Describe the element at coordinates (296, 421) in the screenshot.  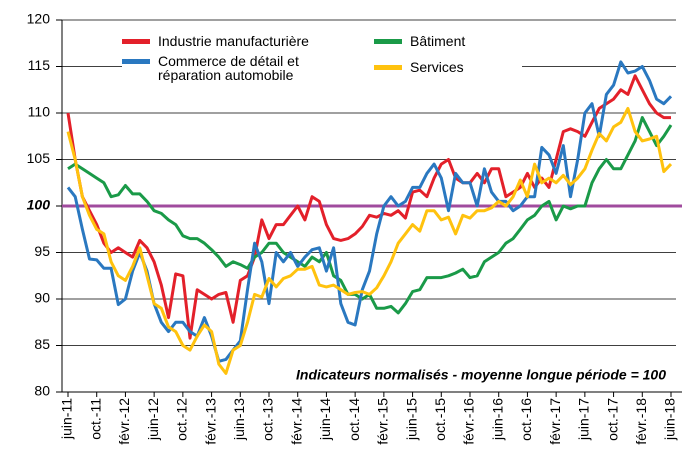
I see `x-tick-label: févr.-14` at that location.